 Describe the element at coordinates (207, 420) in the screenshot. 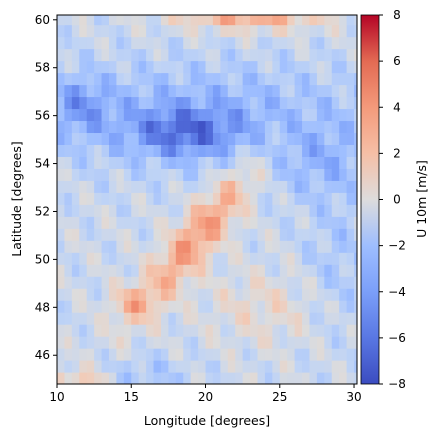

I see `x-axis-label: Longitude [degrees]` at that location.